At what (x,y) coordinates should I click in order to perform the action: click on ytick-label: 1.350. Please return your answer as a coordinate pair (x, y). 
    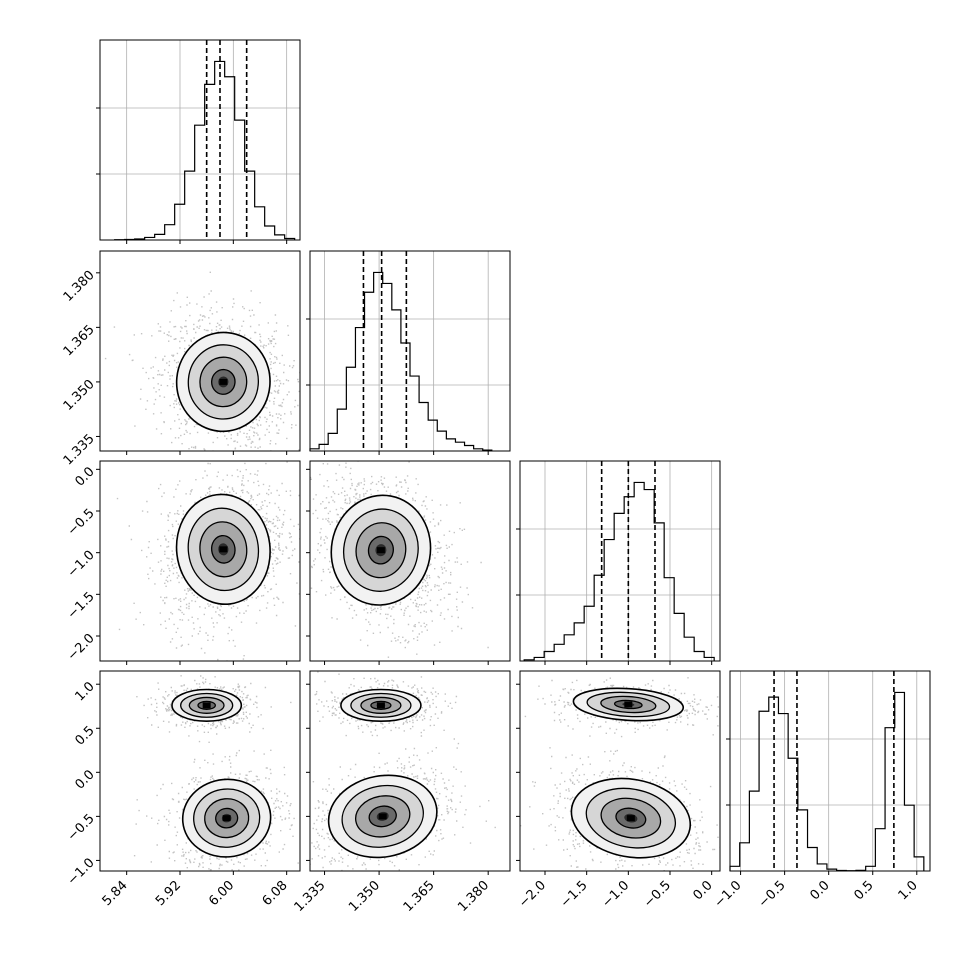
    Looking at the image, I should click on (79, 395).